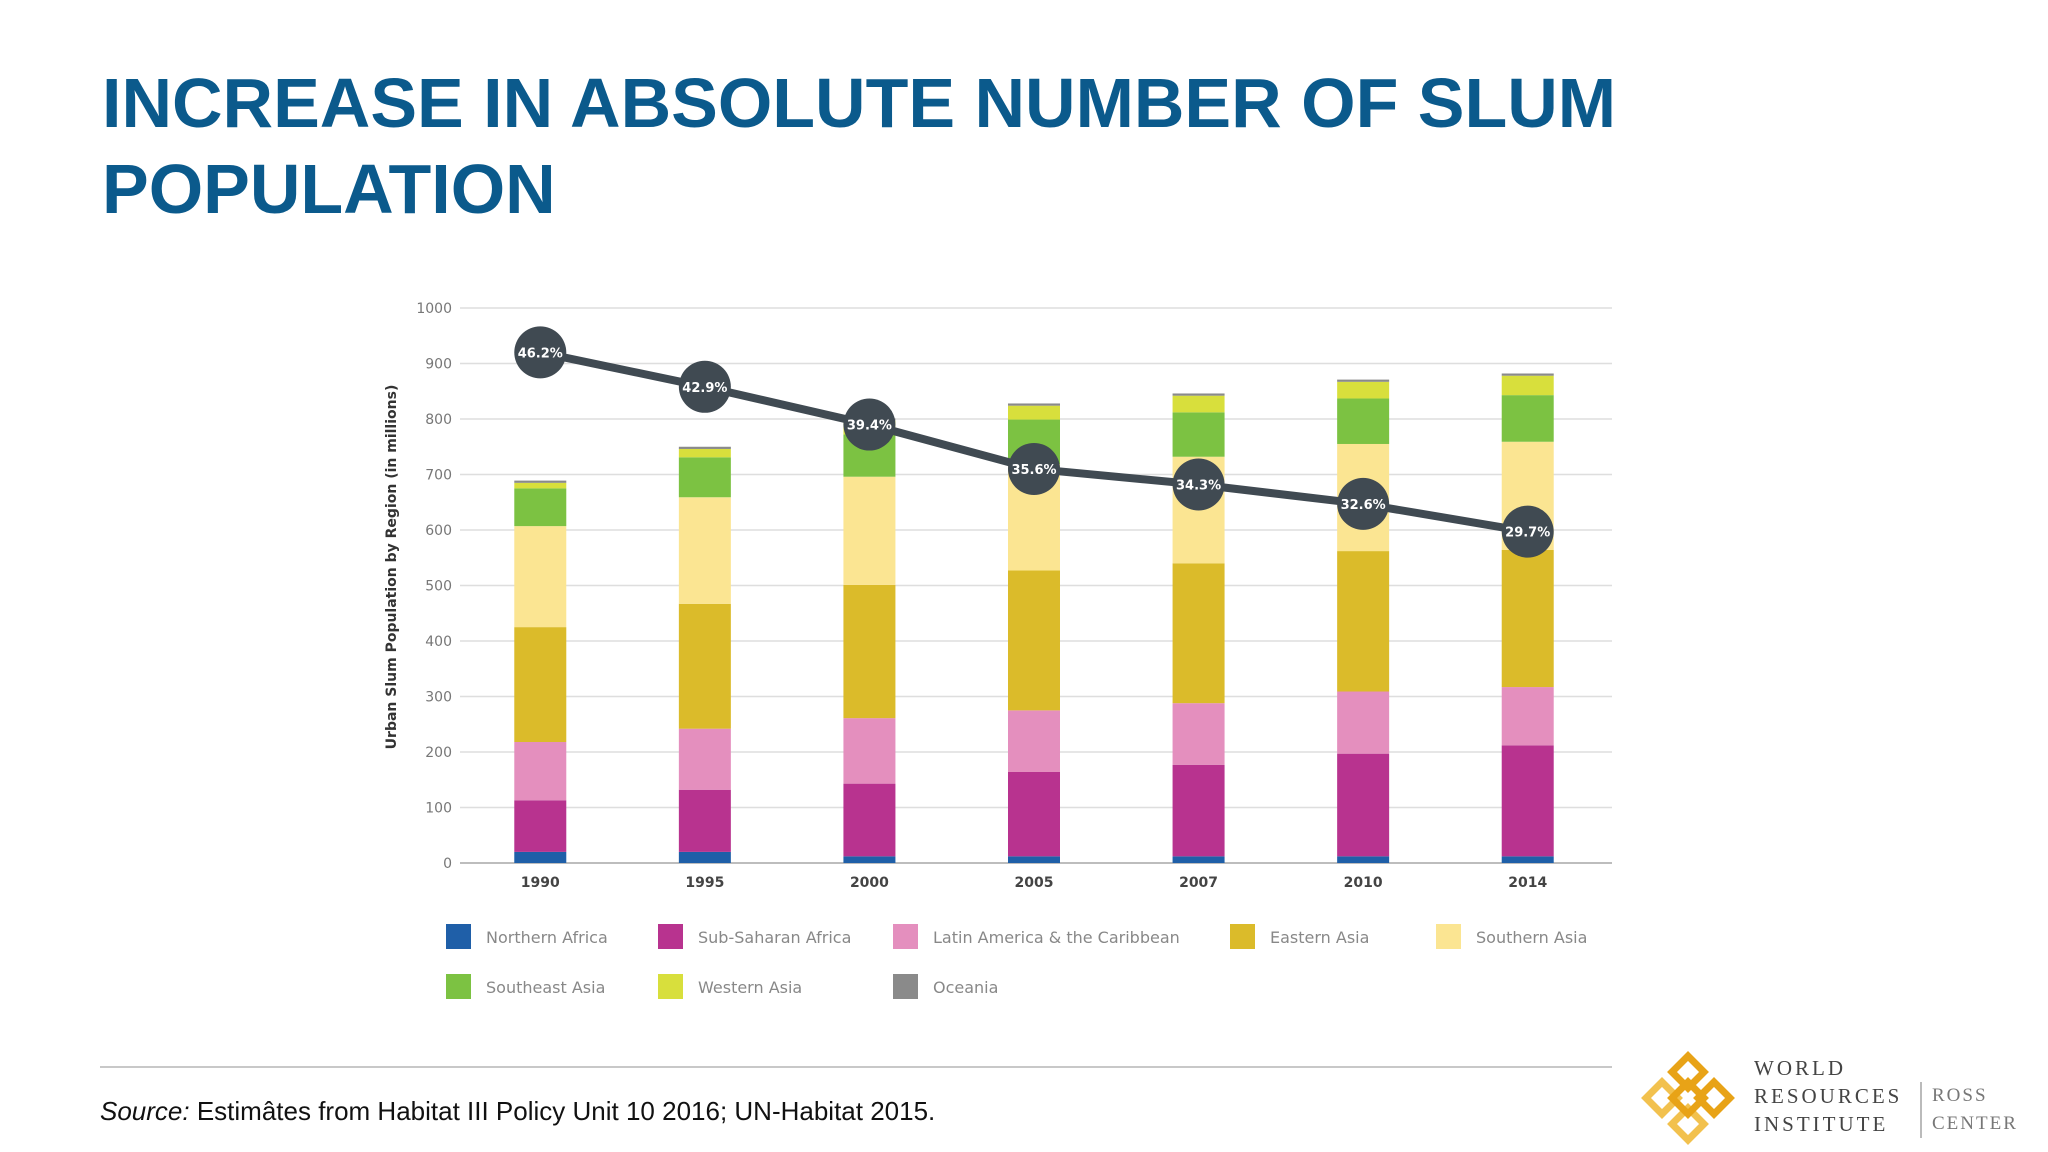  What do you see at coordinates (704, 883) in the screenshot?
I see `x-tick-label: 1995` at bounding box center [704, 883].